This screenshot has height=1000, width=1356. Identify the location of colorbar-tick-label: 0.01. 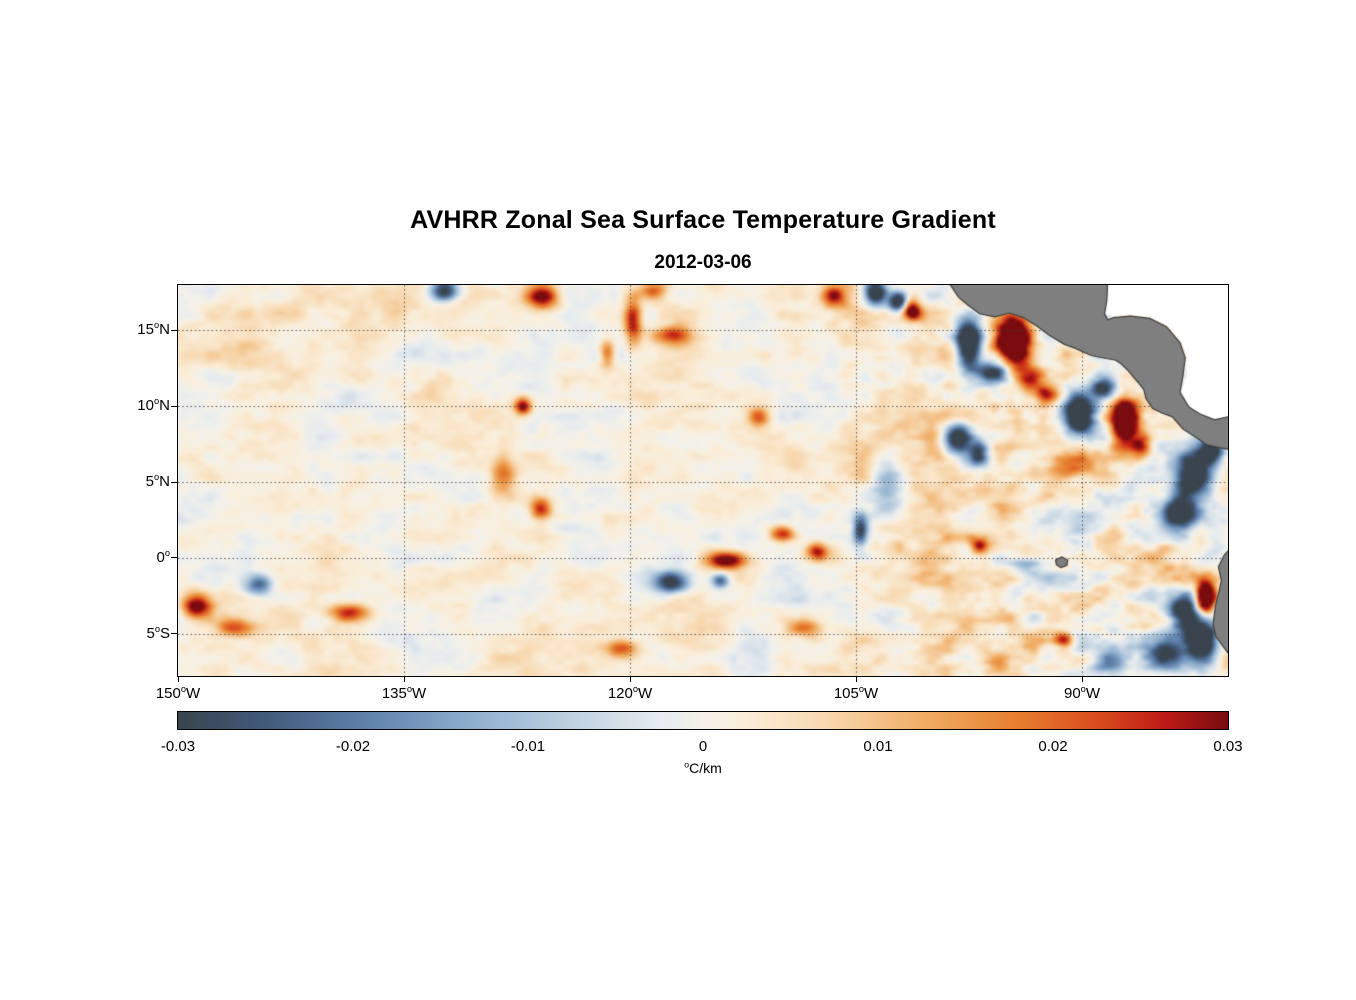
(878, 746).